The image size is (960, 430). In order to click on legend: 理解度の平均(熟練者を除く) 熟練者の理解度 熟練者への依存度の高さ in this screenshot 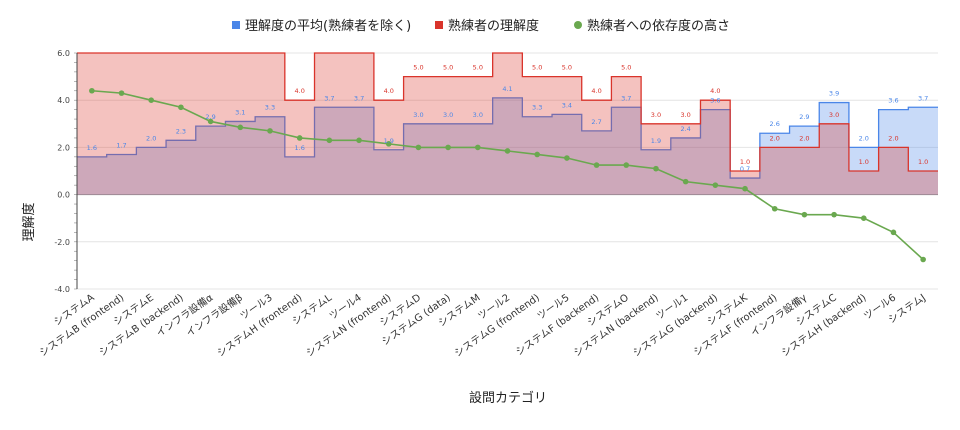, I will do `click(481, 26)`.